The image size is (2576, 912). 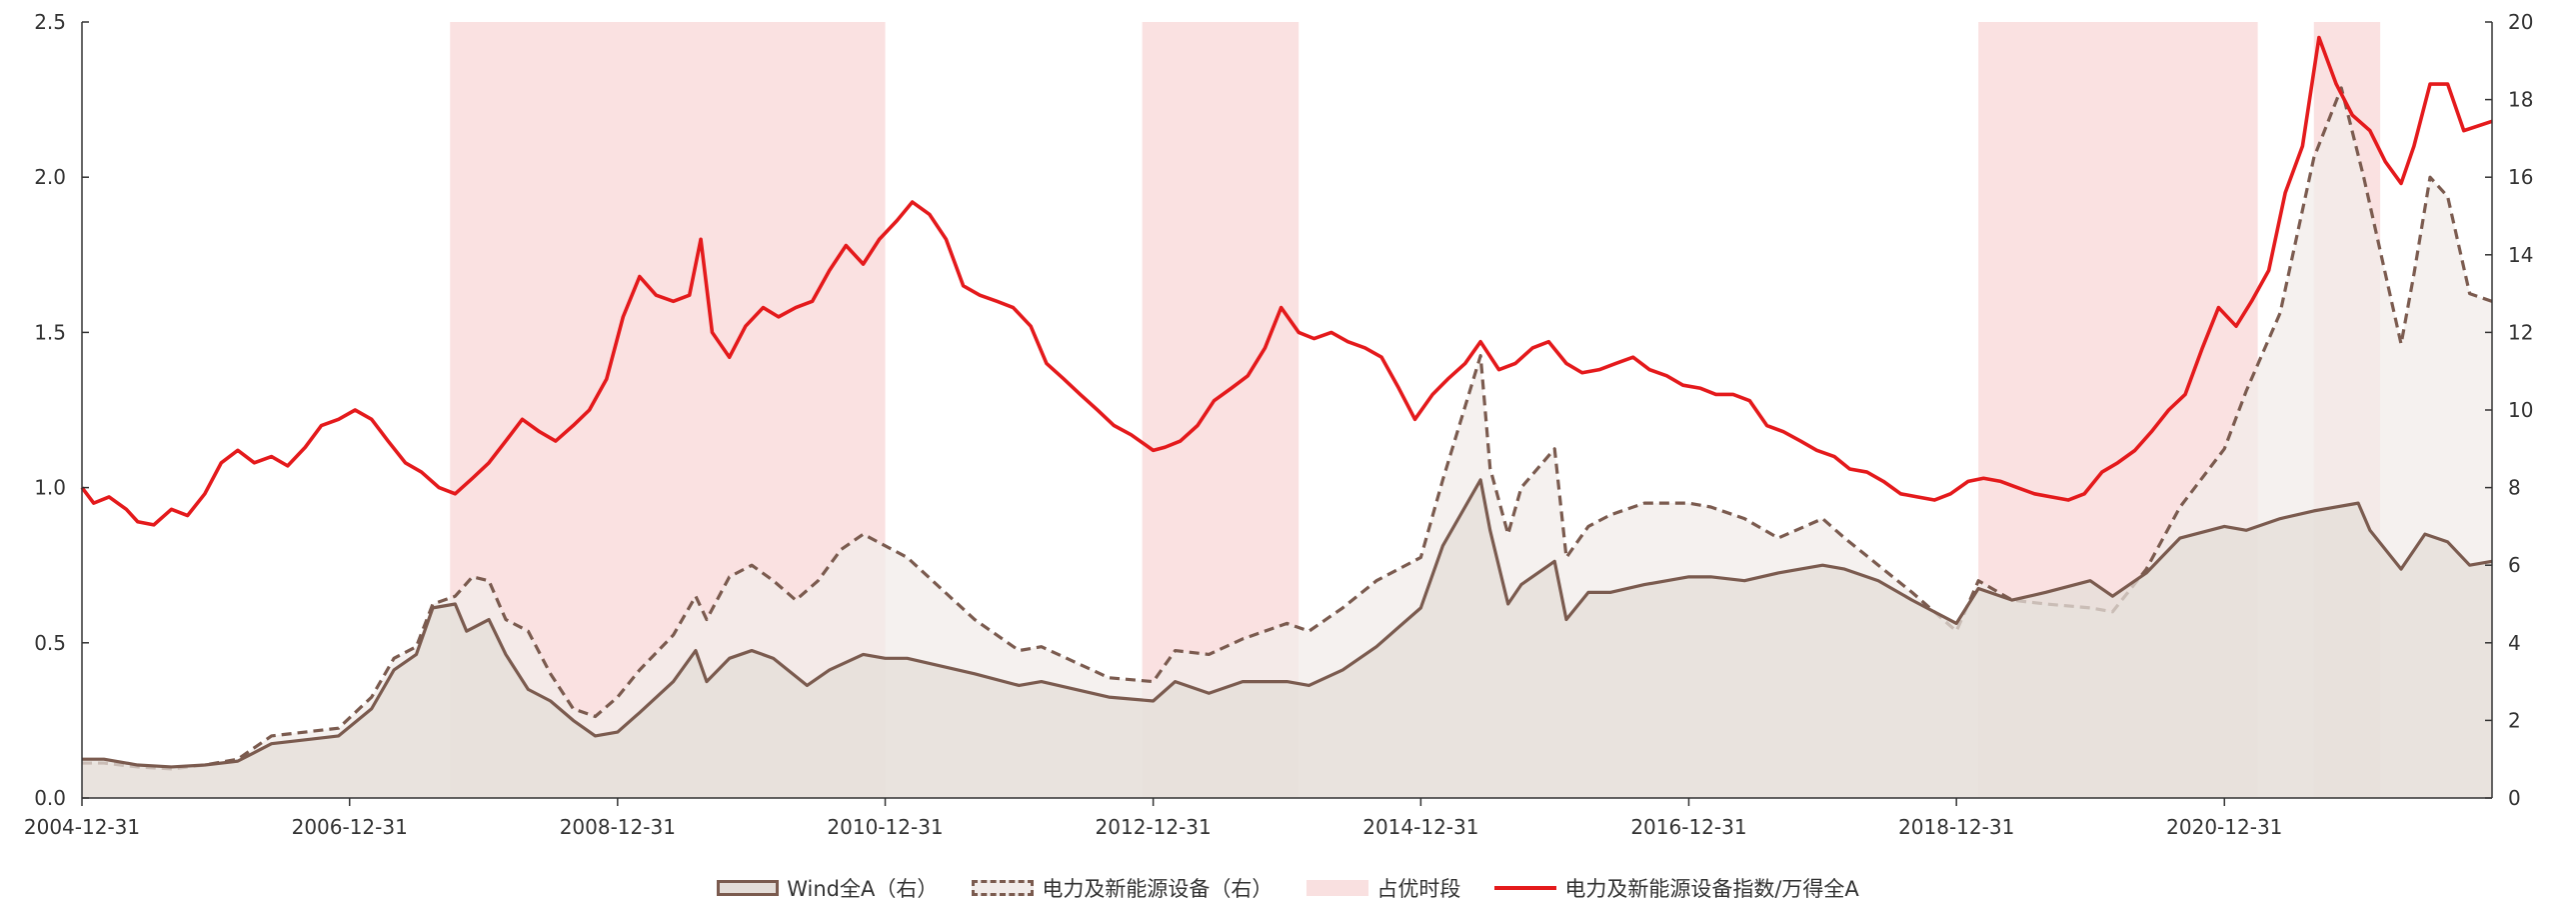 I want to click on y-right-tick-label: 8, so click(x=2514, y=488).